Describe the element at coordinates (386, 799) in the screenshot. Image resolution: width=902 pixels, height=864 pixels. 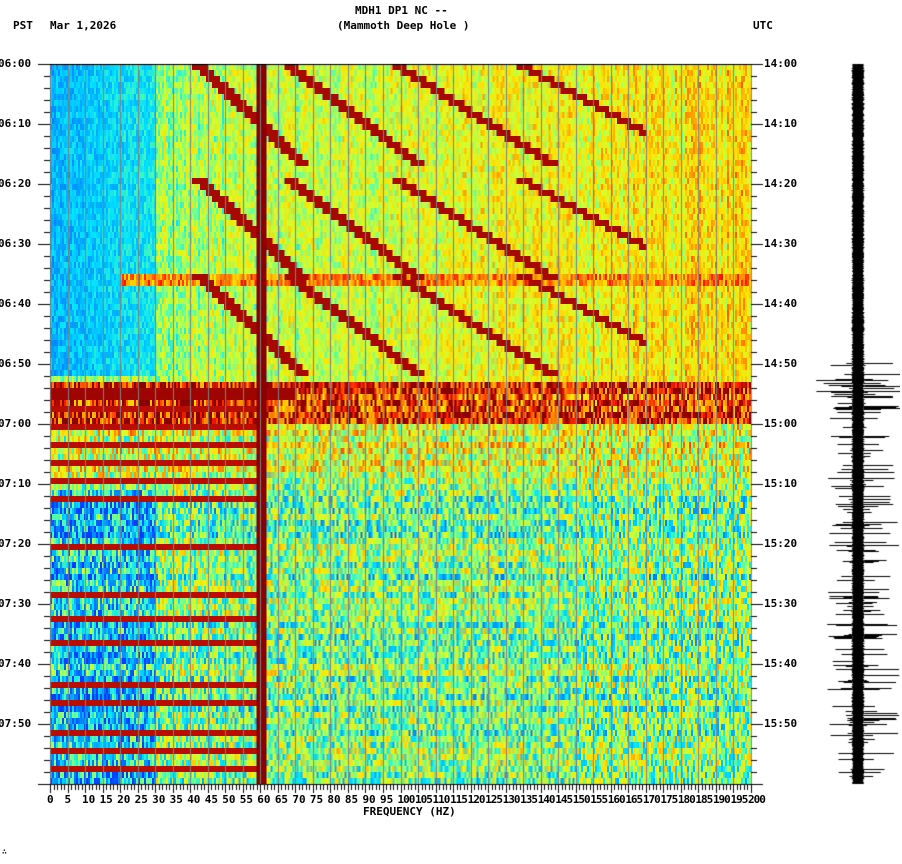
I see `x-tick: 95` at that location.